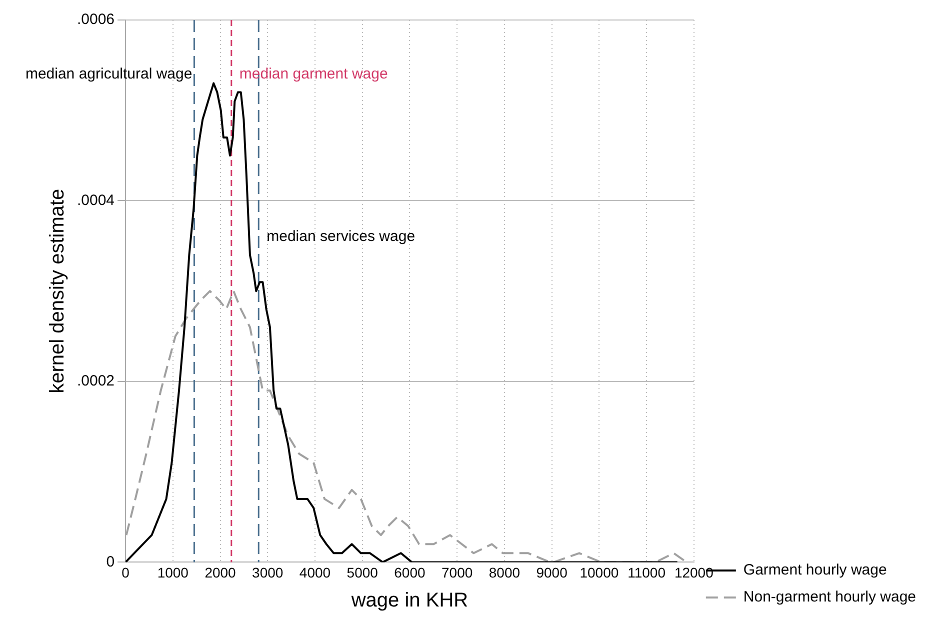 This screenshot has width=938, height=629. Describe the element at coordinates (313, 73) in the screenshot. I see `ref-line-label: median garment wage` at that location.